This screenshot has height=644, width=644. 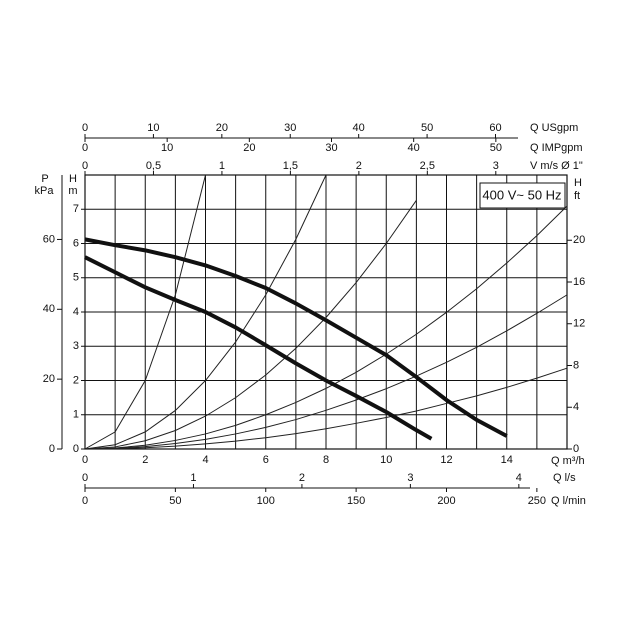 I want to click on y-axis-unit: m, so click(x=72, y=191).